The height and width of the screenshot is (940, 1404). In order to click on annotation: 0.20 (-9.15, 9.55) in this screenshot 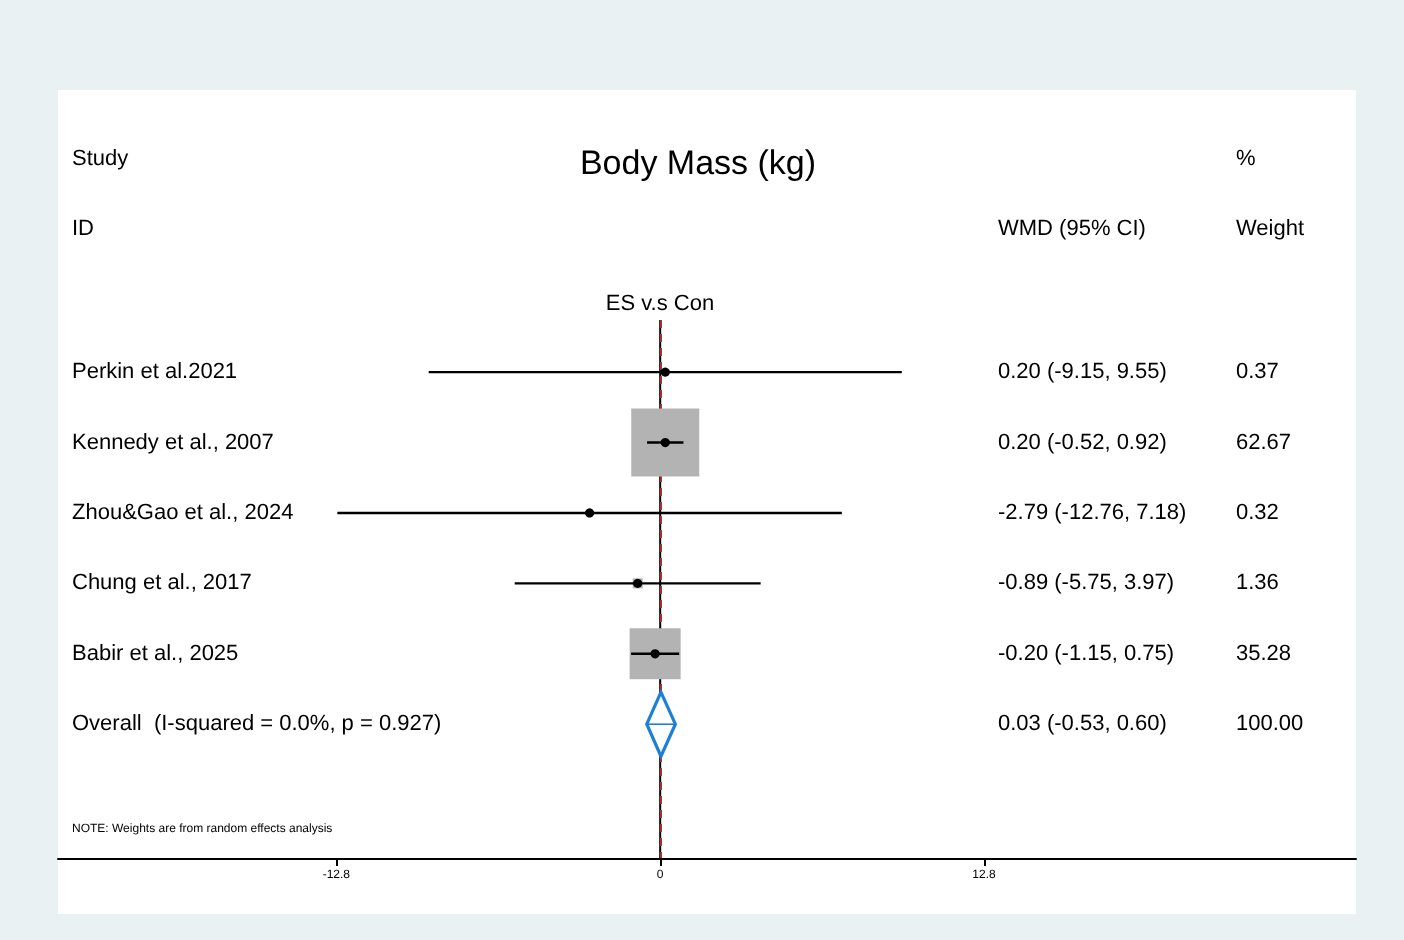, I will do `click(1082, 372)`.